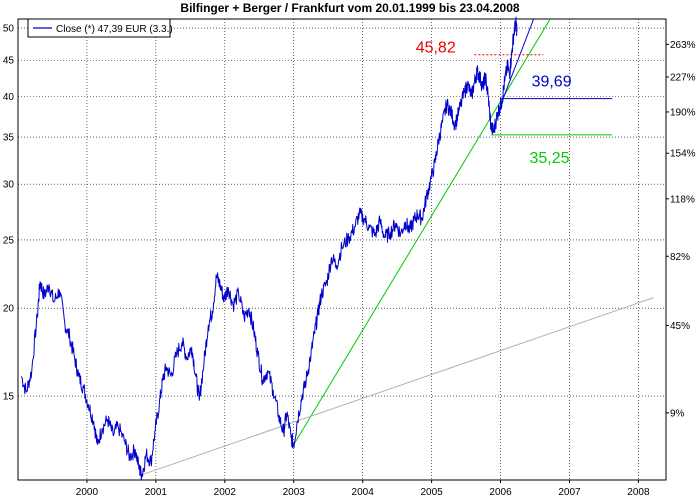 The width and height of the screenshot is (700, 500). What do you see at coordinates (9, 61) in the screenshot?
I see `y-tick-label-45: 45` at bounding box center [9, 61].